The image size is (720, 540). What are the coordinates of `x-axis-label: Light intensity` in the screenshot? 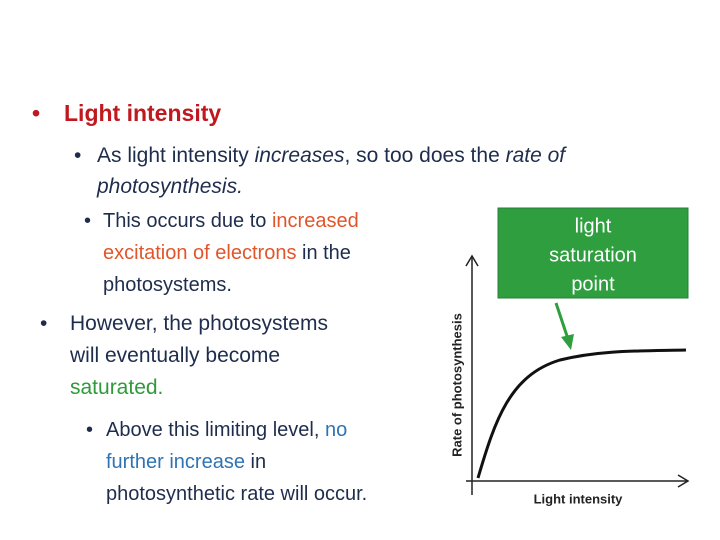 It's located at (579, 498).